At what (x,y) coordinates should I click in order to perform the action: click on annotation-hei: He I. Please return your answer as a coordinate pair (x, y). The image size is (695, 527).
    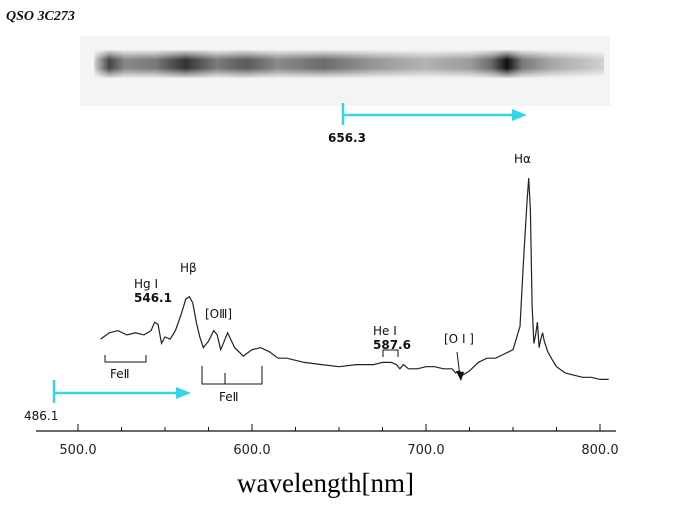
    Looking at the image, I should click on (385, 331).